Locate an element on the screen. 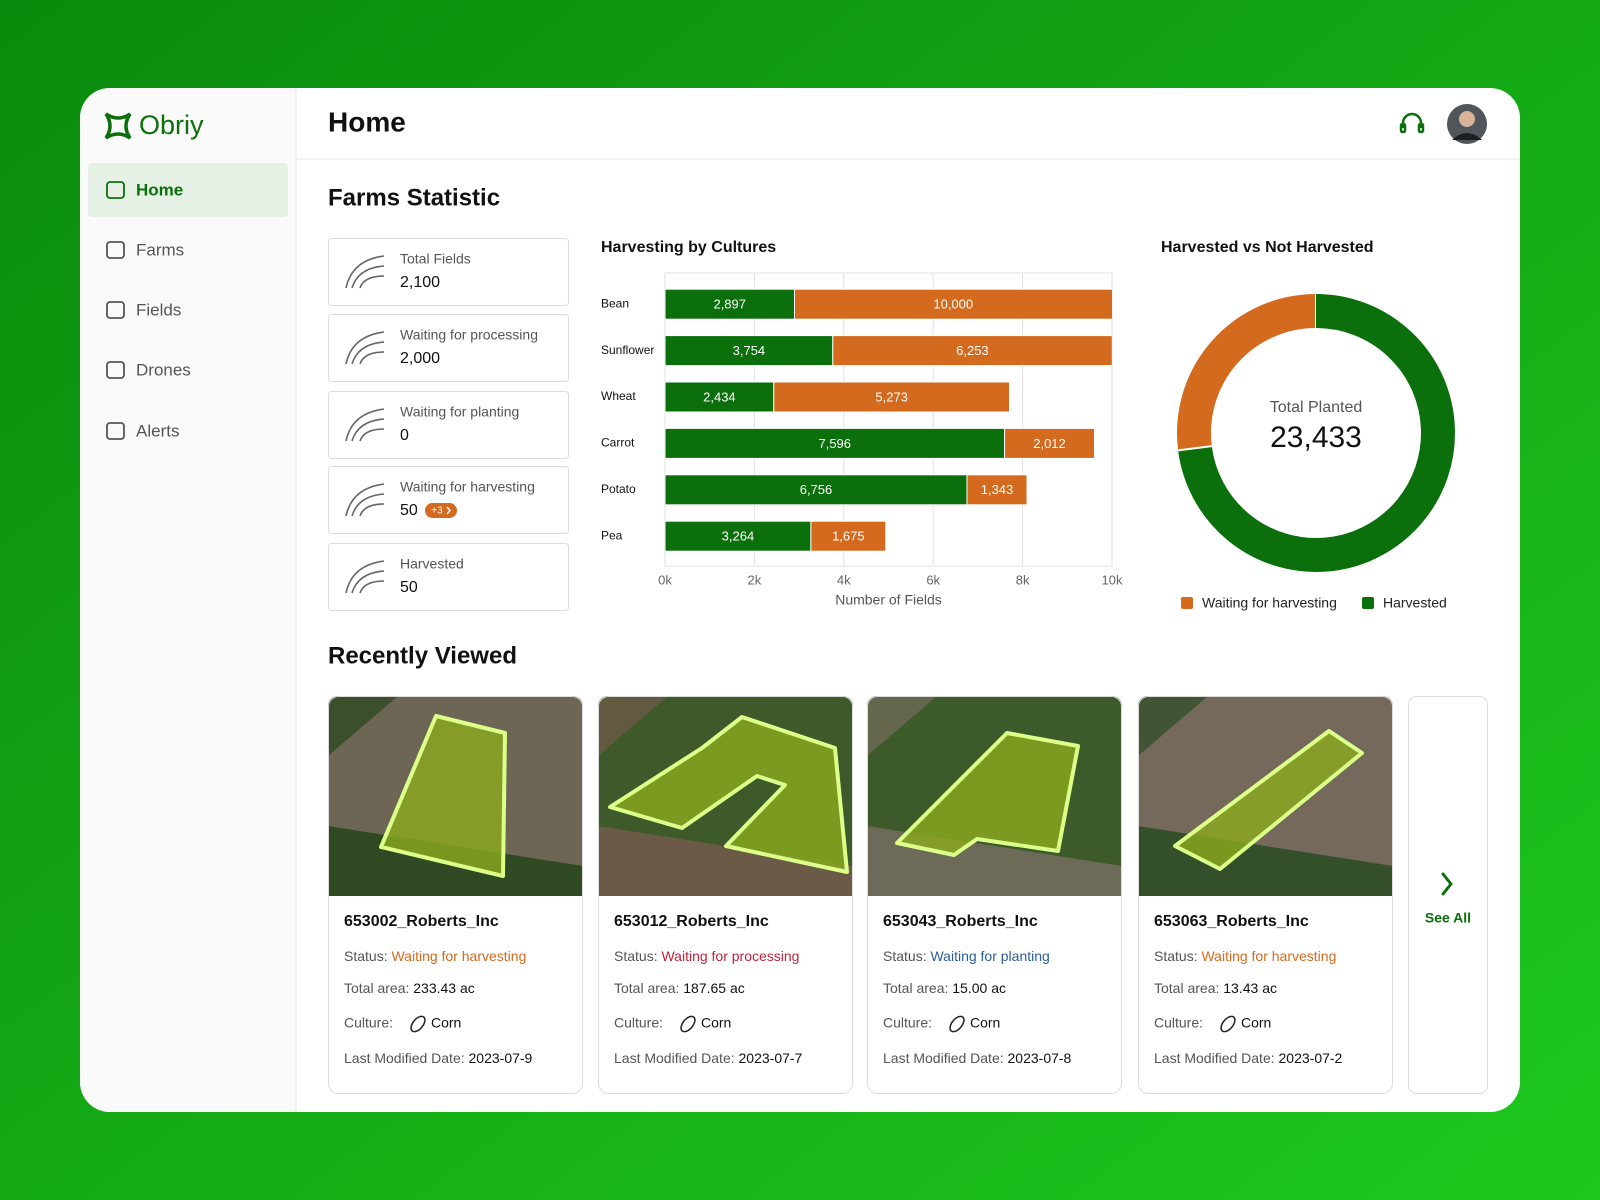 The image size is (1600, 1200). stat-card: Harvested 50 is located at coordinates (448, 577).